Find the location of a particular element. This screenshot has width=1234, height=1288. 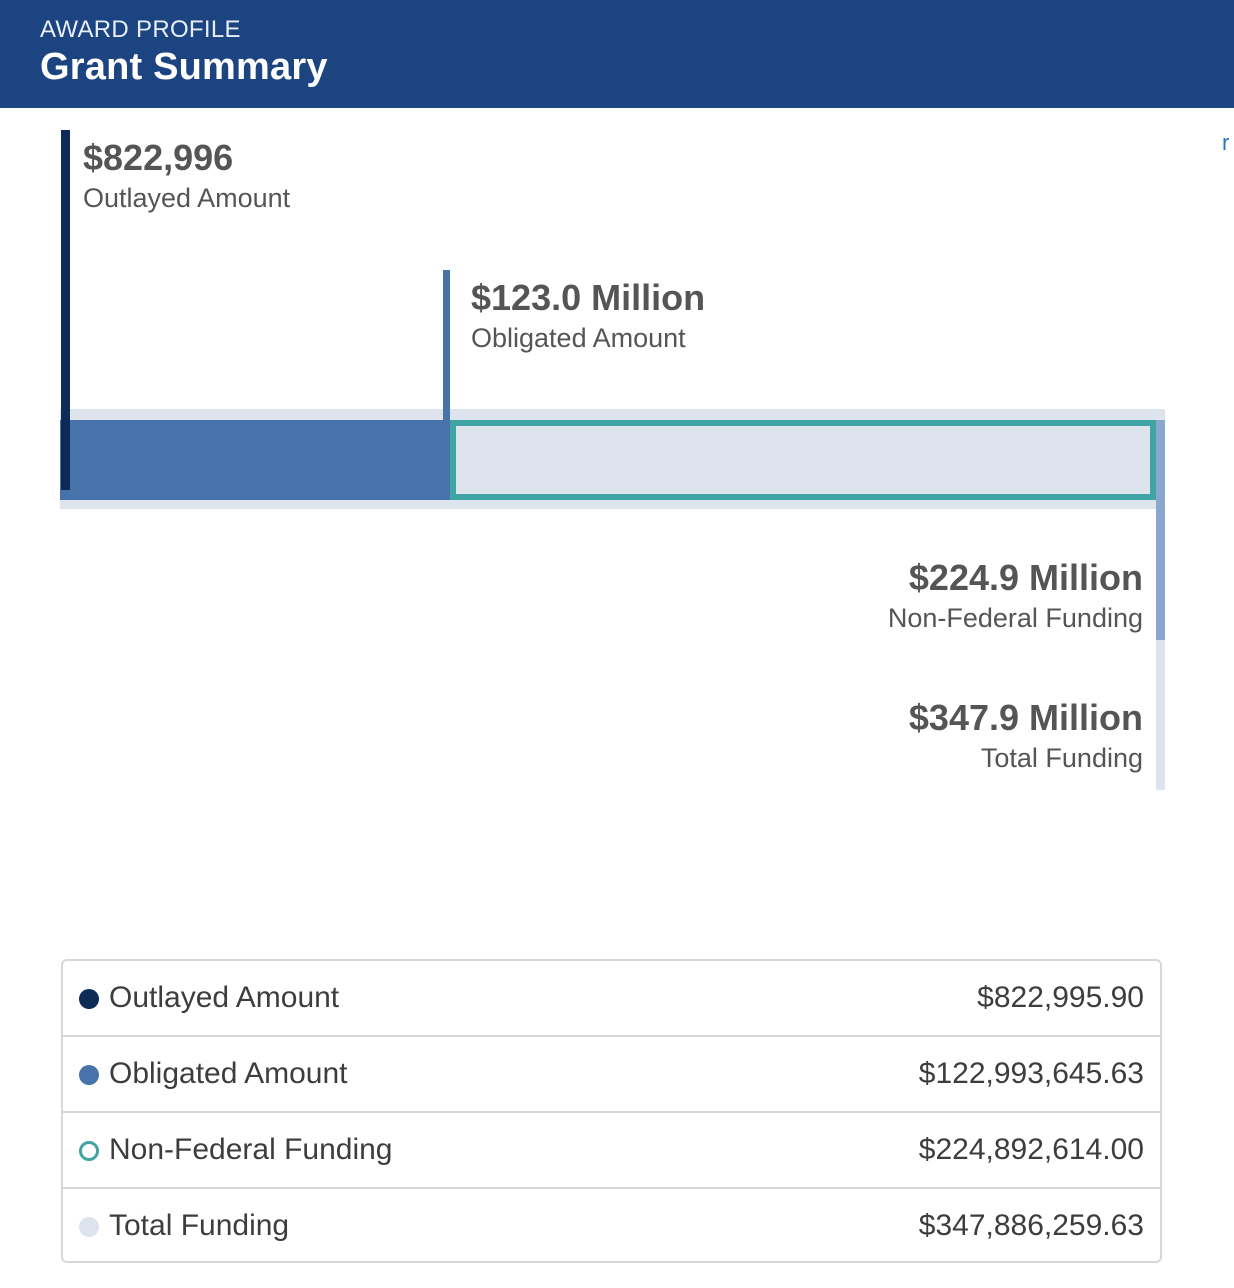

non-federal-label: $224.9 Million Non-Federal Funding is located at coordinates (951, 596).